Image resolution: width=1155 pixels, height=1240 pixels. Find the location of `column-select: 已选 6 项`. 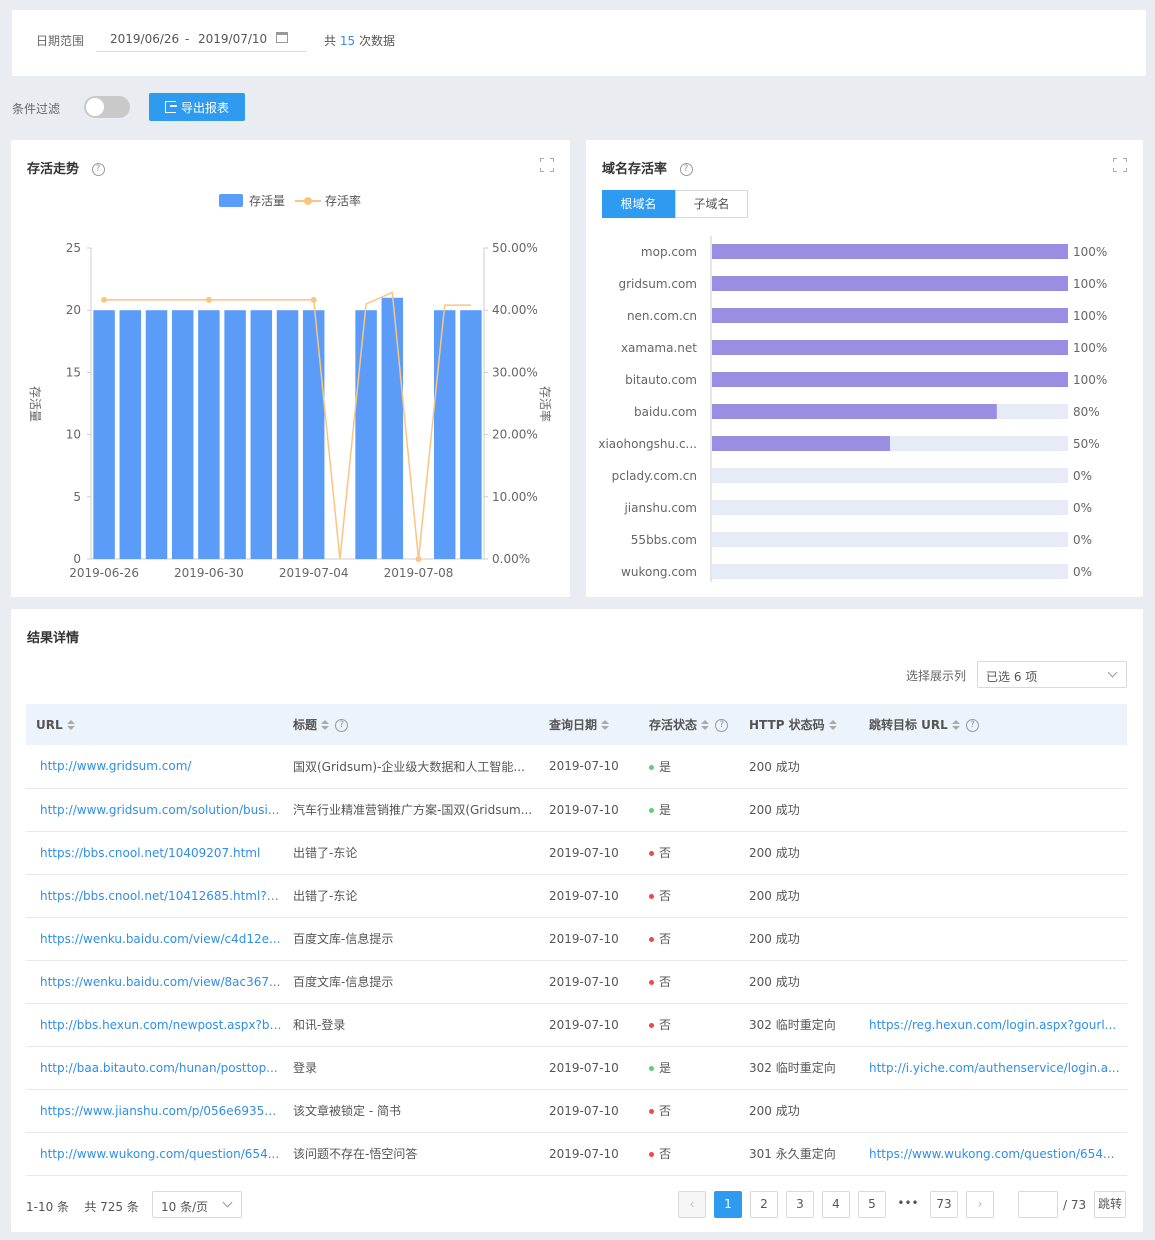

column-select: 已选 6 项 is located at coordinates (1052, 674).